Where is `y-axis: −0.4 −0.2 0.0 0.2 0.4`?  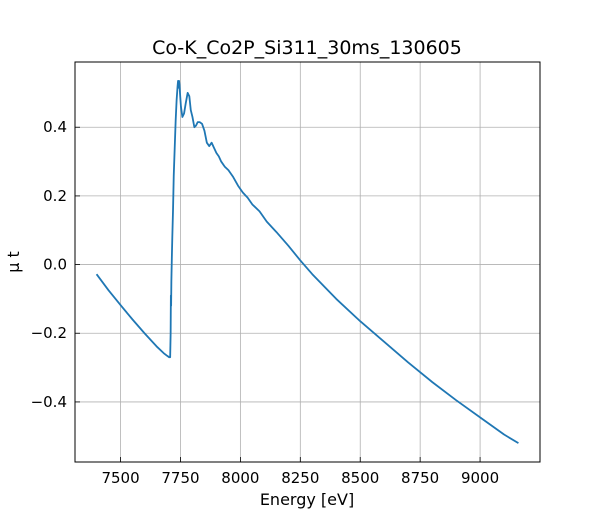
y-axis: −0.4 −0.2 0.0 0.2 0.4 is located at coordinates (55, 264).